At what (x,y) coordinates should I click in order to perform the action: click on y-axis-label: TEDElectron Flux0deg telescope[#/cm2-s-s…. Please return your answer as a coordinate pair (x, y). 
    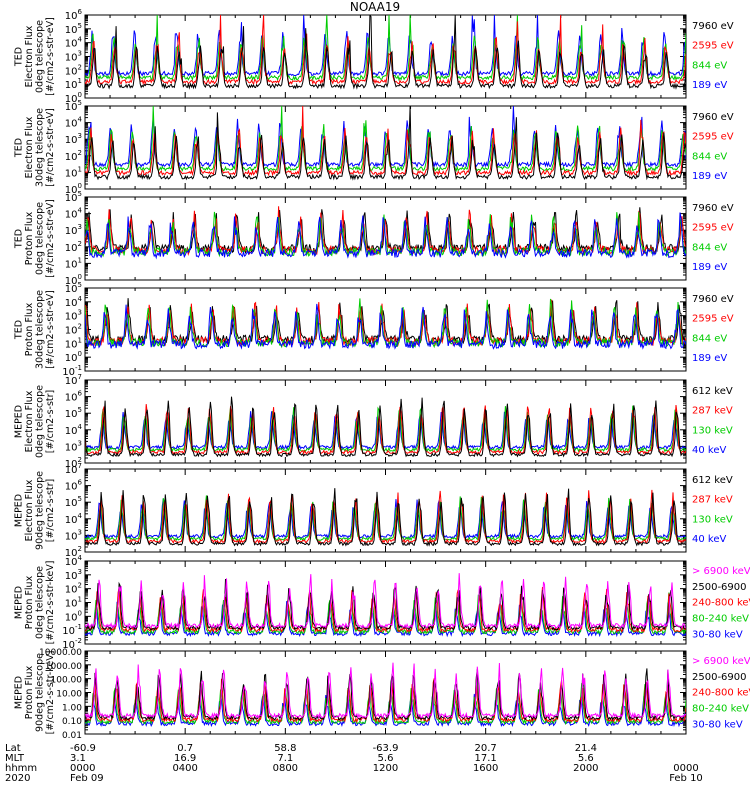
    Looking at the image, I should click on (34, 56).